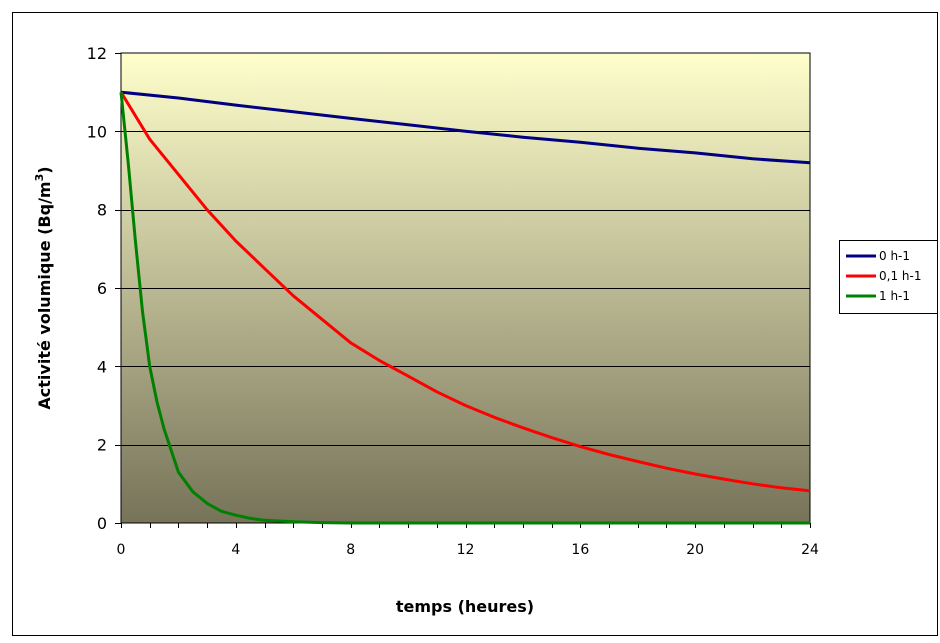  What do you see at coordinates (97, 131) in the screenshot?
I see `y-tick-label-10: 10` at bounding box center [97, 131].